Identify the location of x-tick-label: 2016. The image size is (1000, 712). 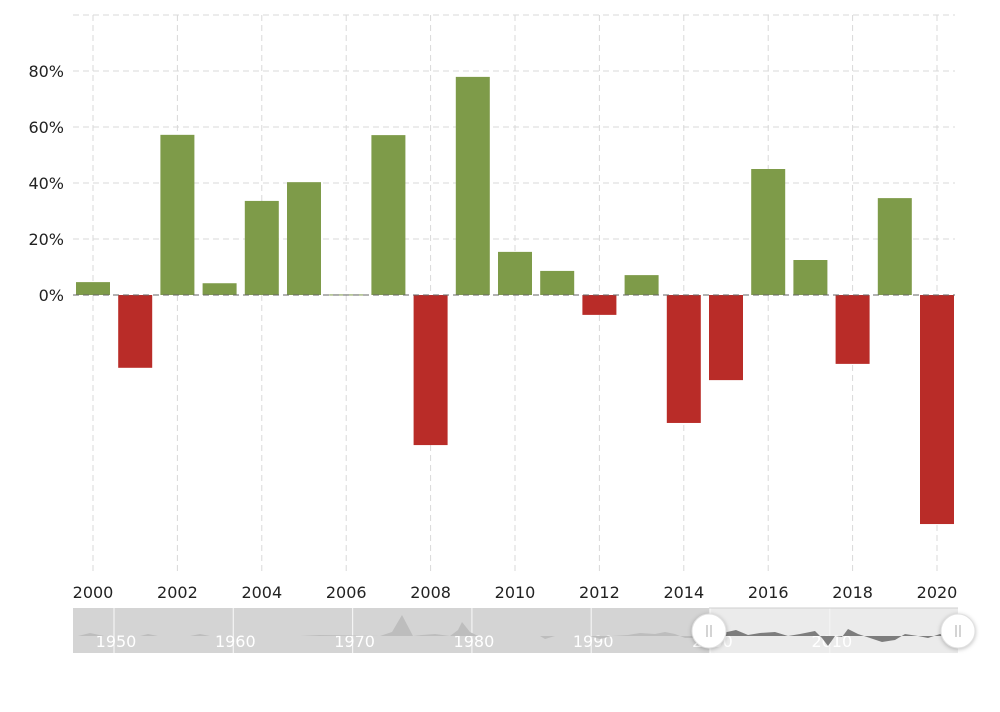
(768, 592).